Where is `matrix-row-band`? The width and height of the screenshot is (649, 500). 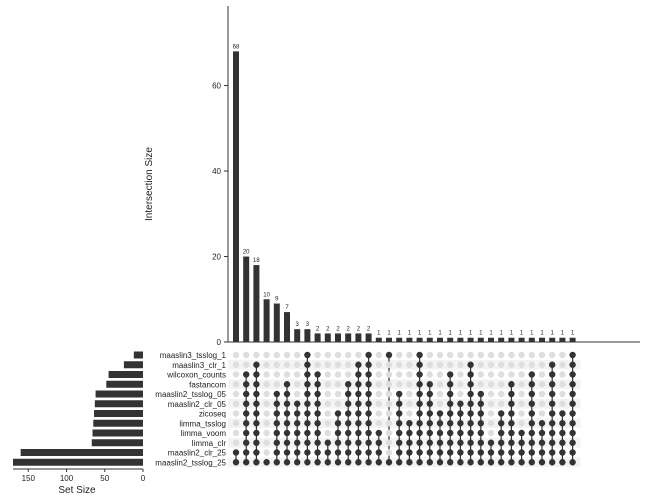
matrix-row-band is located at coordinates (404, 364).